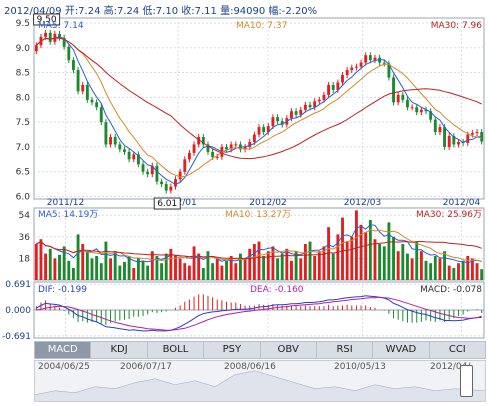 This screenshot has height=406, width=488. I want to click on tab-psy: PSY, so click(232, 350).